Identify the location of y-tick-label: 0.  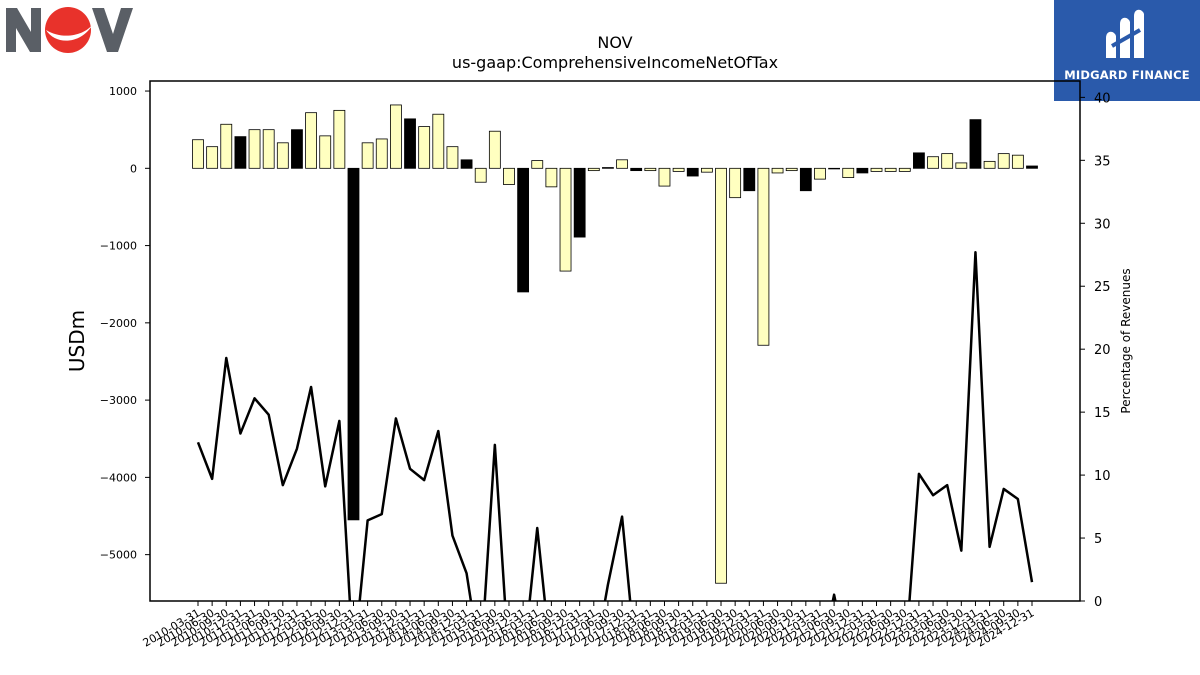
(133, 168).